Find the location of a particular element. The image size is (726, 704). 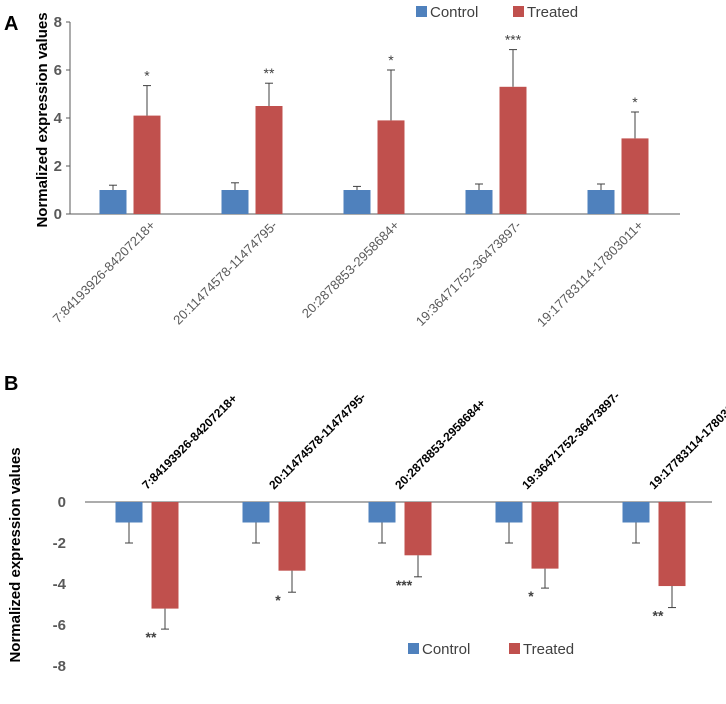

panel-a-y-axis-label: Normalized expression values is located at coordinates (42, 119).